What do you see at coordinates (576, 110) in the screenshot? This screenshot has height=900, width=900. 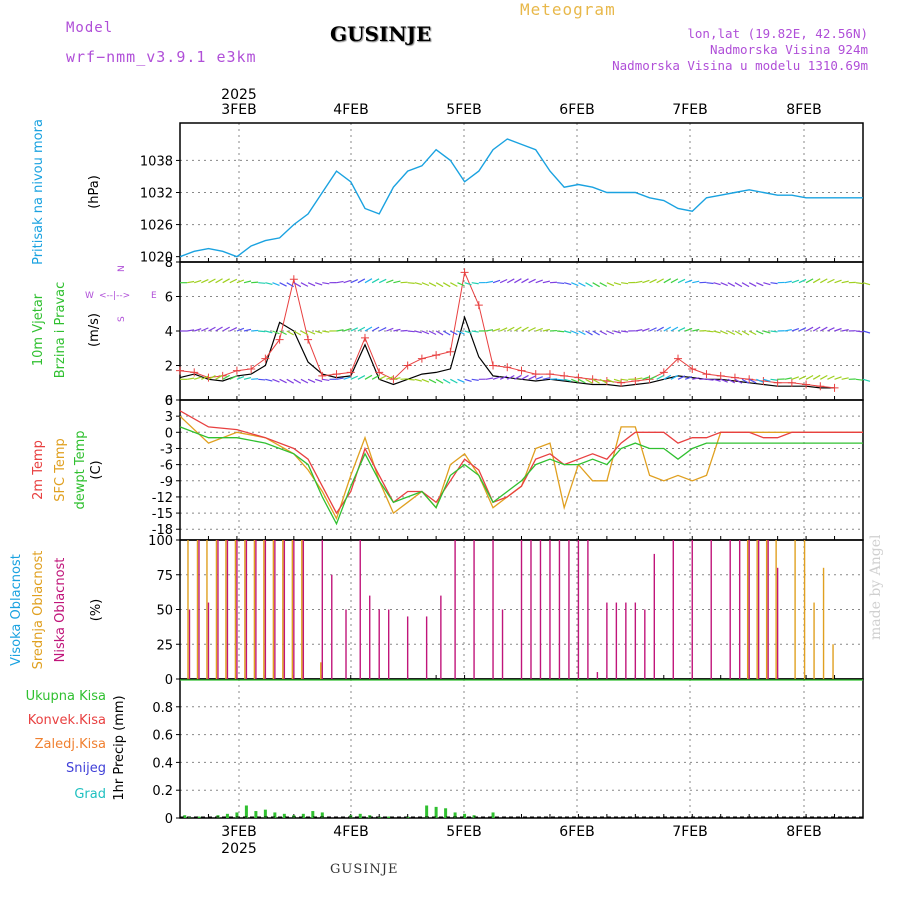 I see `top-day-label: 6FEB` at bounding box center [576, 110].